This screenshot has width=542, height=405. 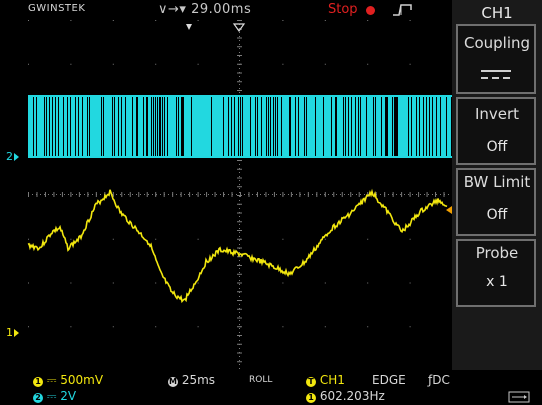 I want to click on menu-title: CH1, so click(x=497, y=13).